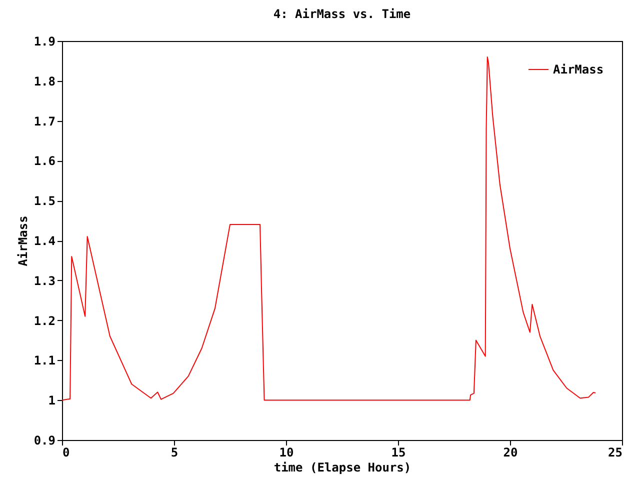  What do you see at coordinates (45, 41) in the screenshot?
I see `y-tick-label: 1.9` at bounding box center [45, 41].